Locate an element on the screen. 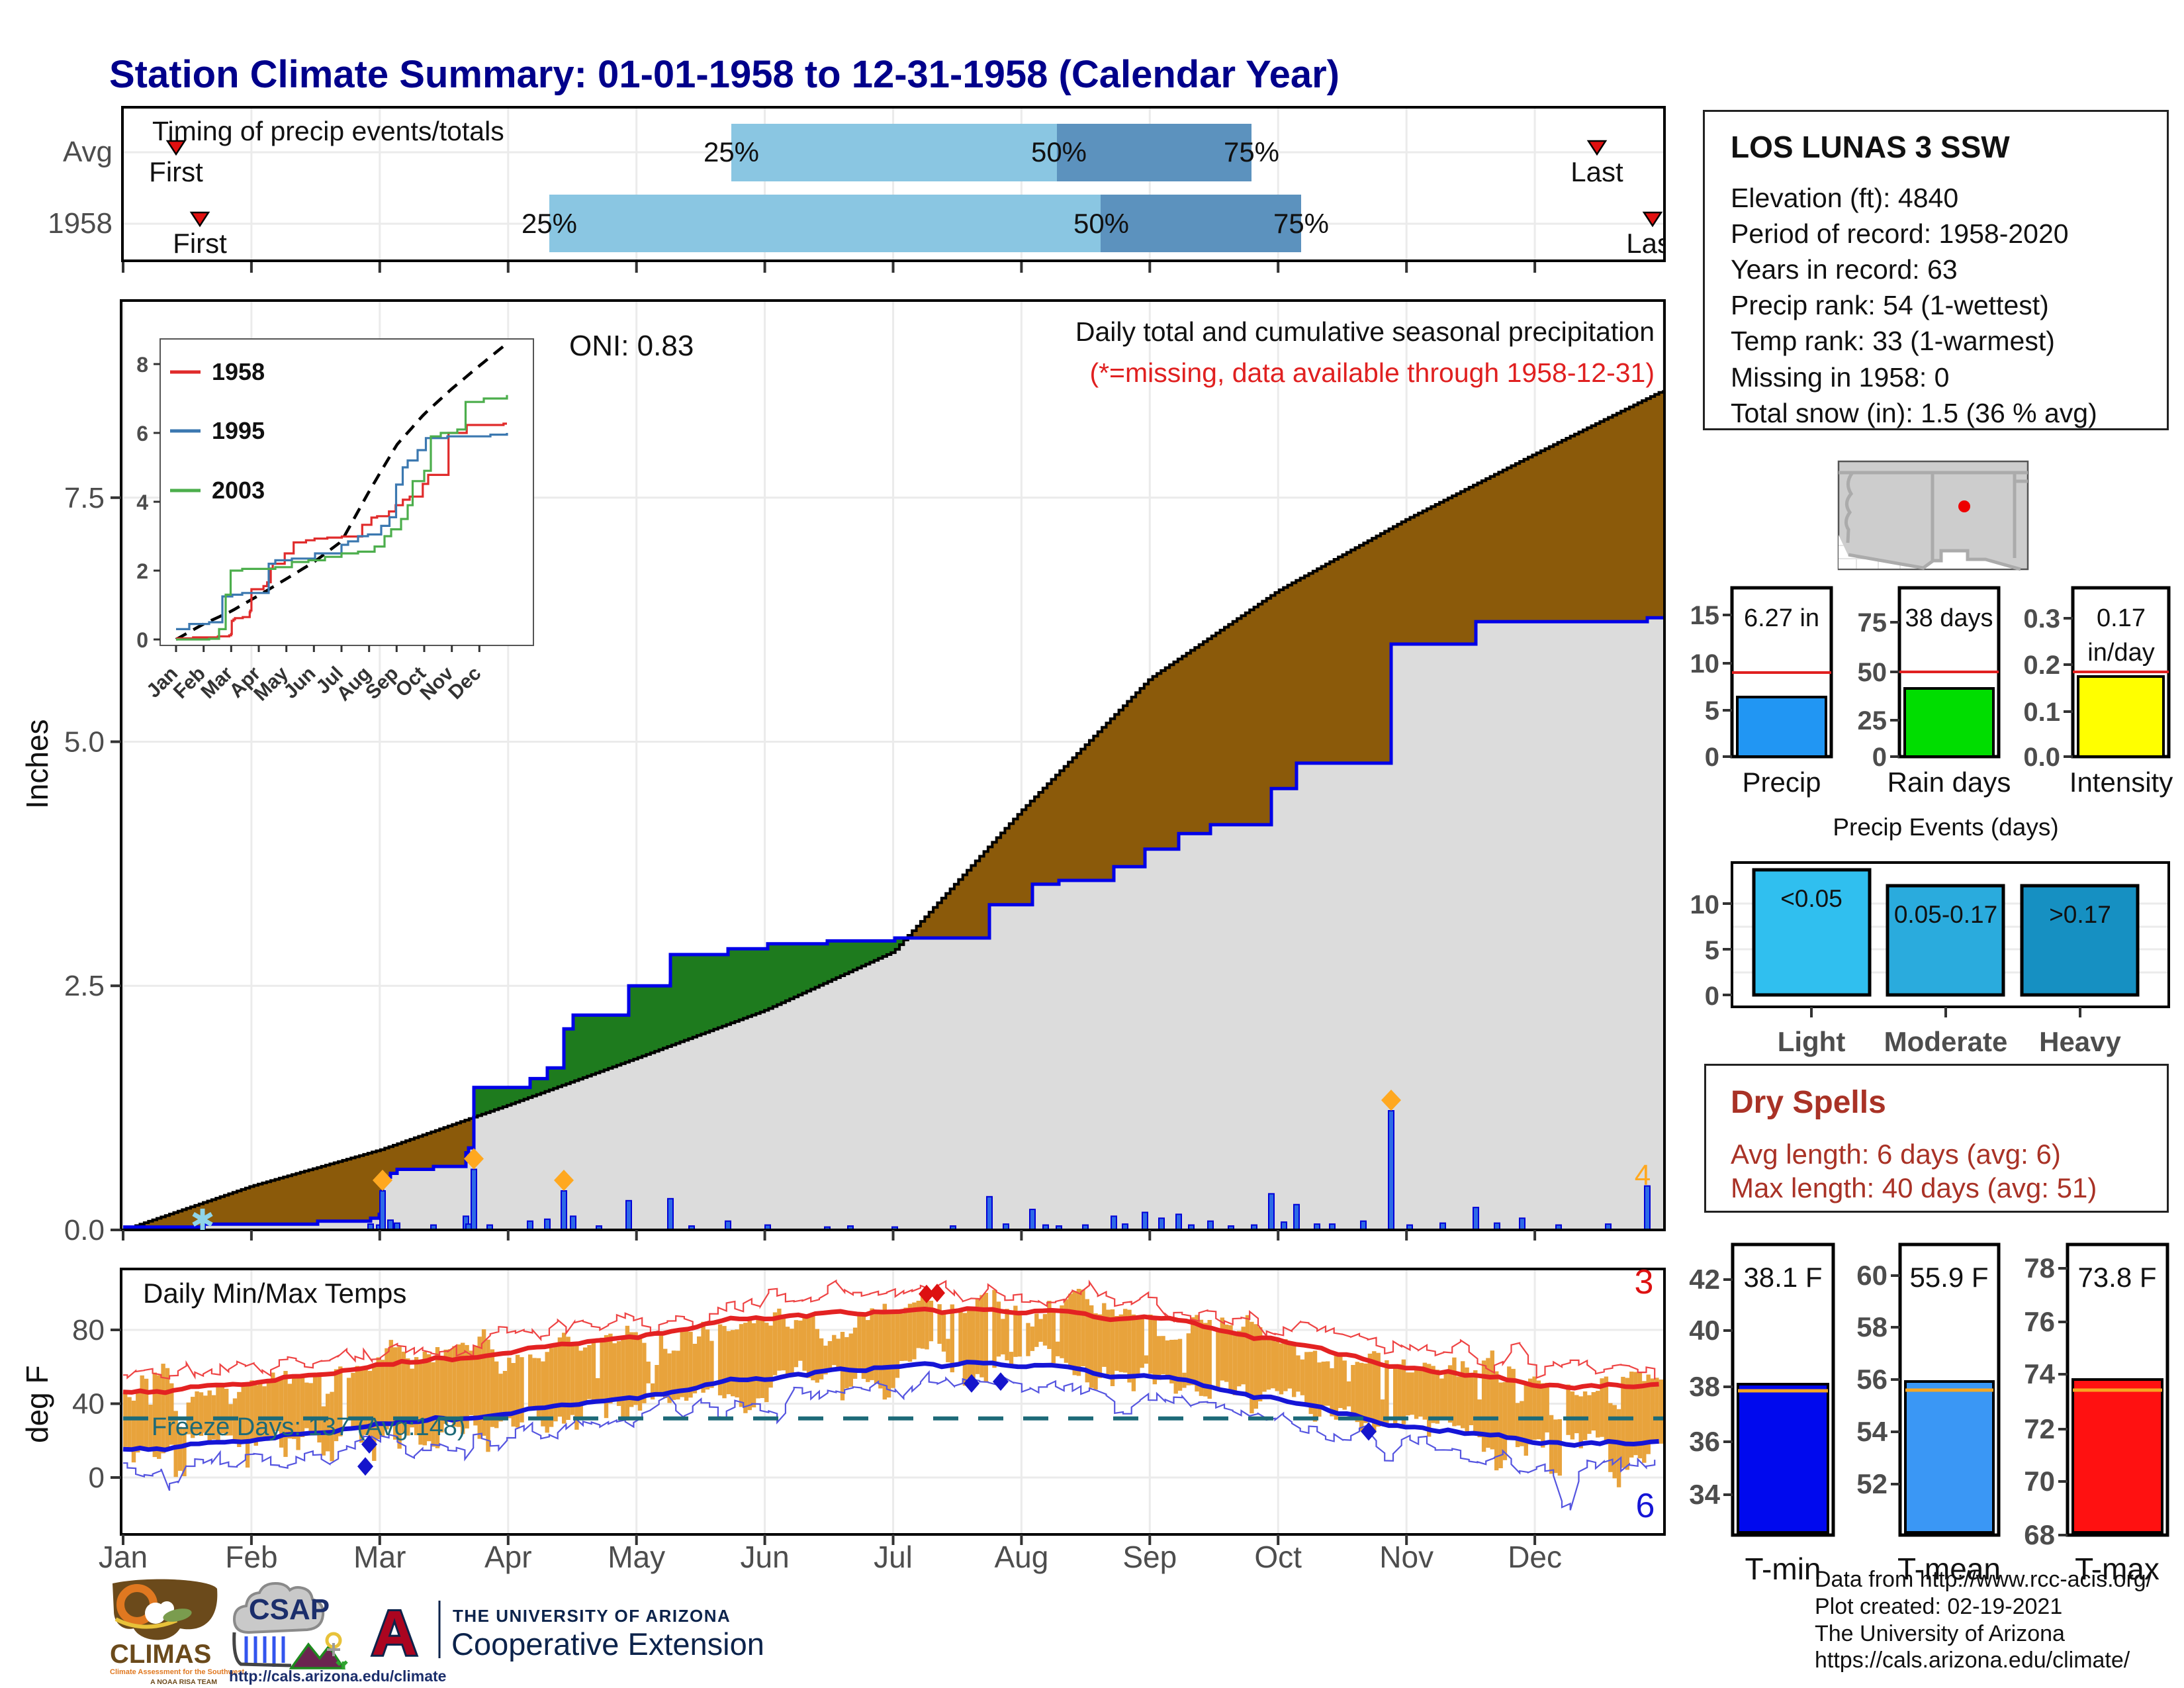 The image size is (2184, 1688). svg-text: T-mean is located at coordinates (1949, 1569).